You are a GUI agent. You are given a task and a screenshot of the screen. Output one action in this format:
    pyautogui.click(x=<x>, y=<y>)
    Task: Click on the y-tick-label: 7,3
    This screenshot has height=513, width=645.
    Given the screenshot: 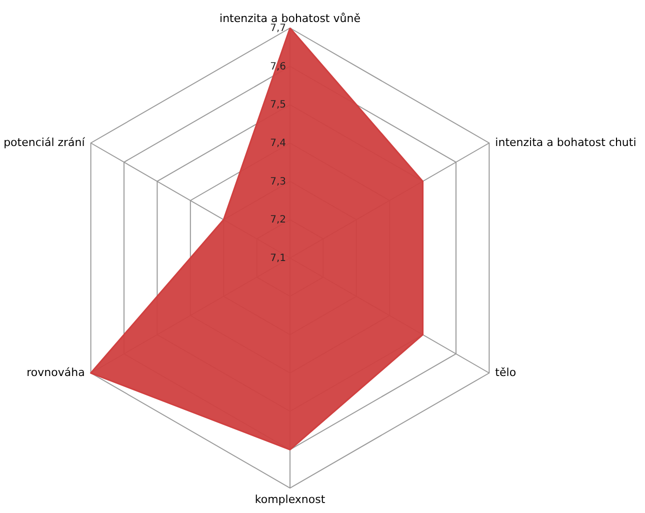 What is the action you would take?
    pyautogui.click(x=278, y=182)
    